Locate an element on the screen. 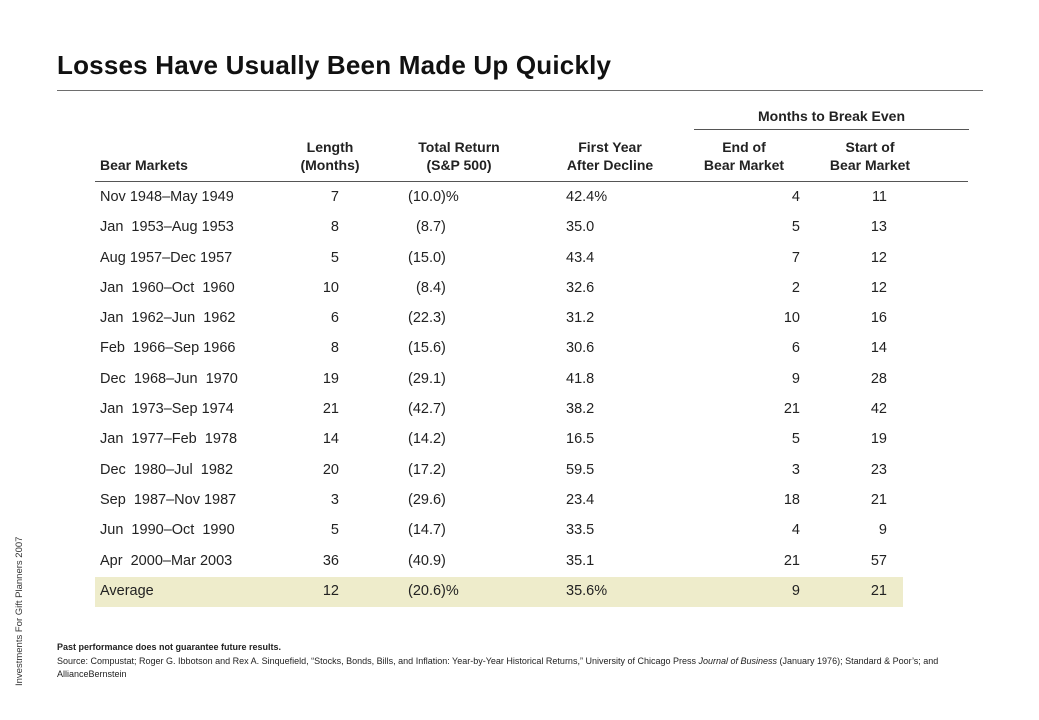  first-year-cell: 31.2 is located at coordinates (580, 318).